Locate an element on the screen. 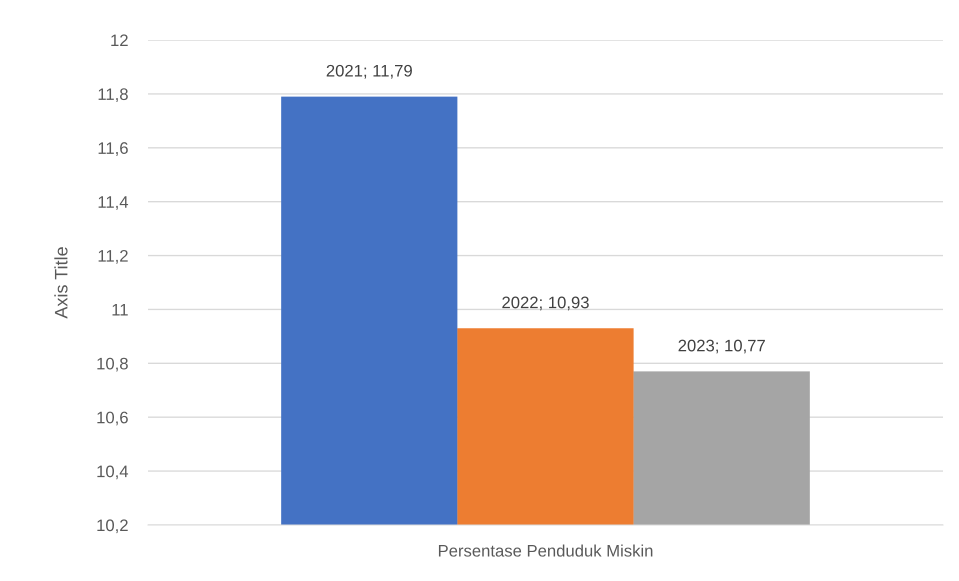 The image size is (959, 581). y-tick-label: 12 is located at coordinates (119, 40).